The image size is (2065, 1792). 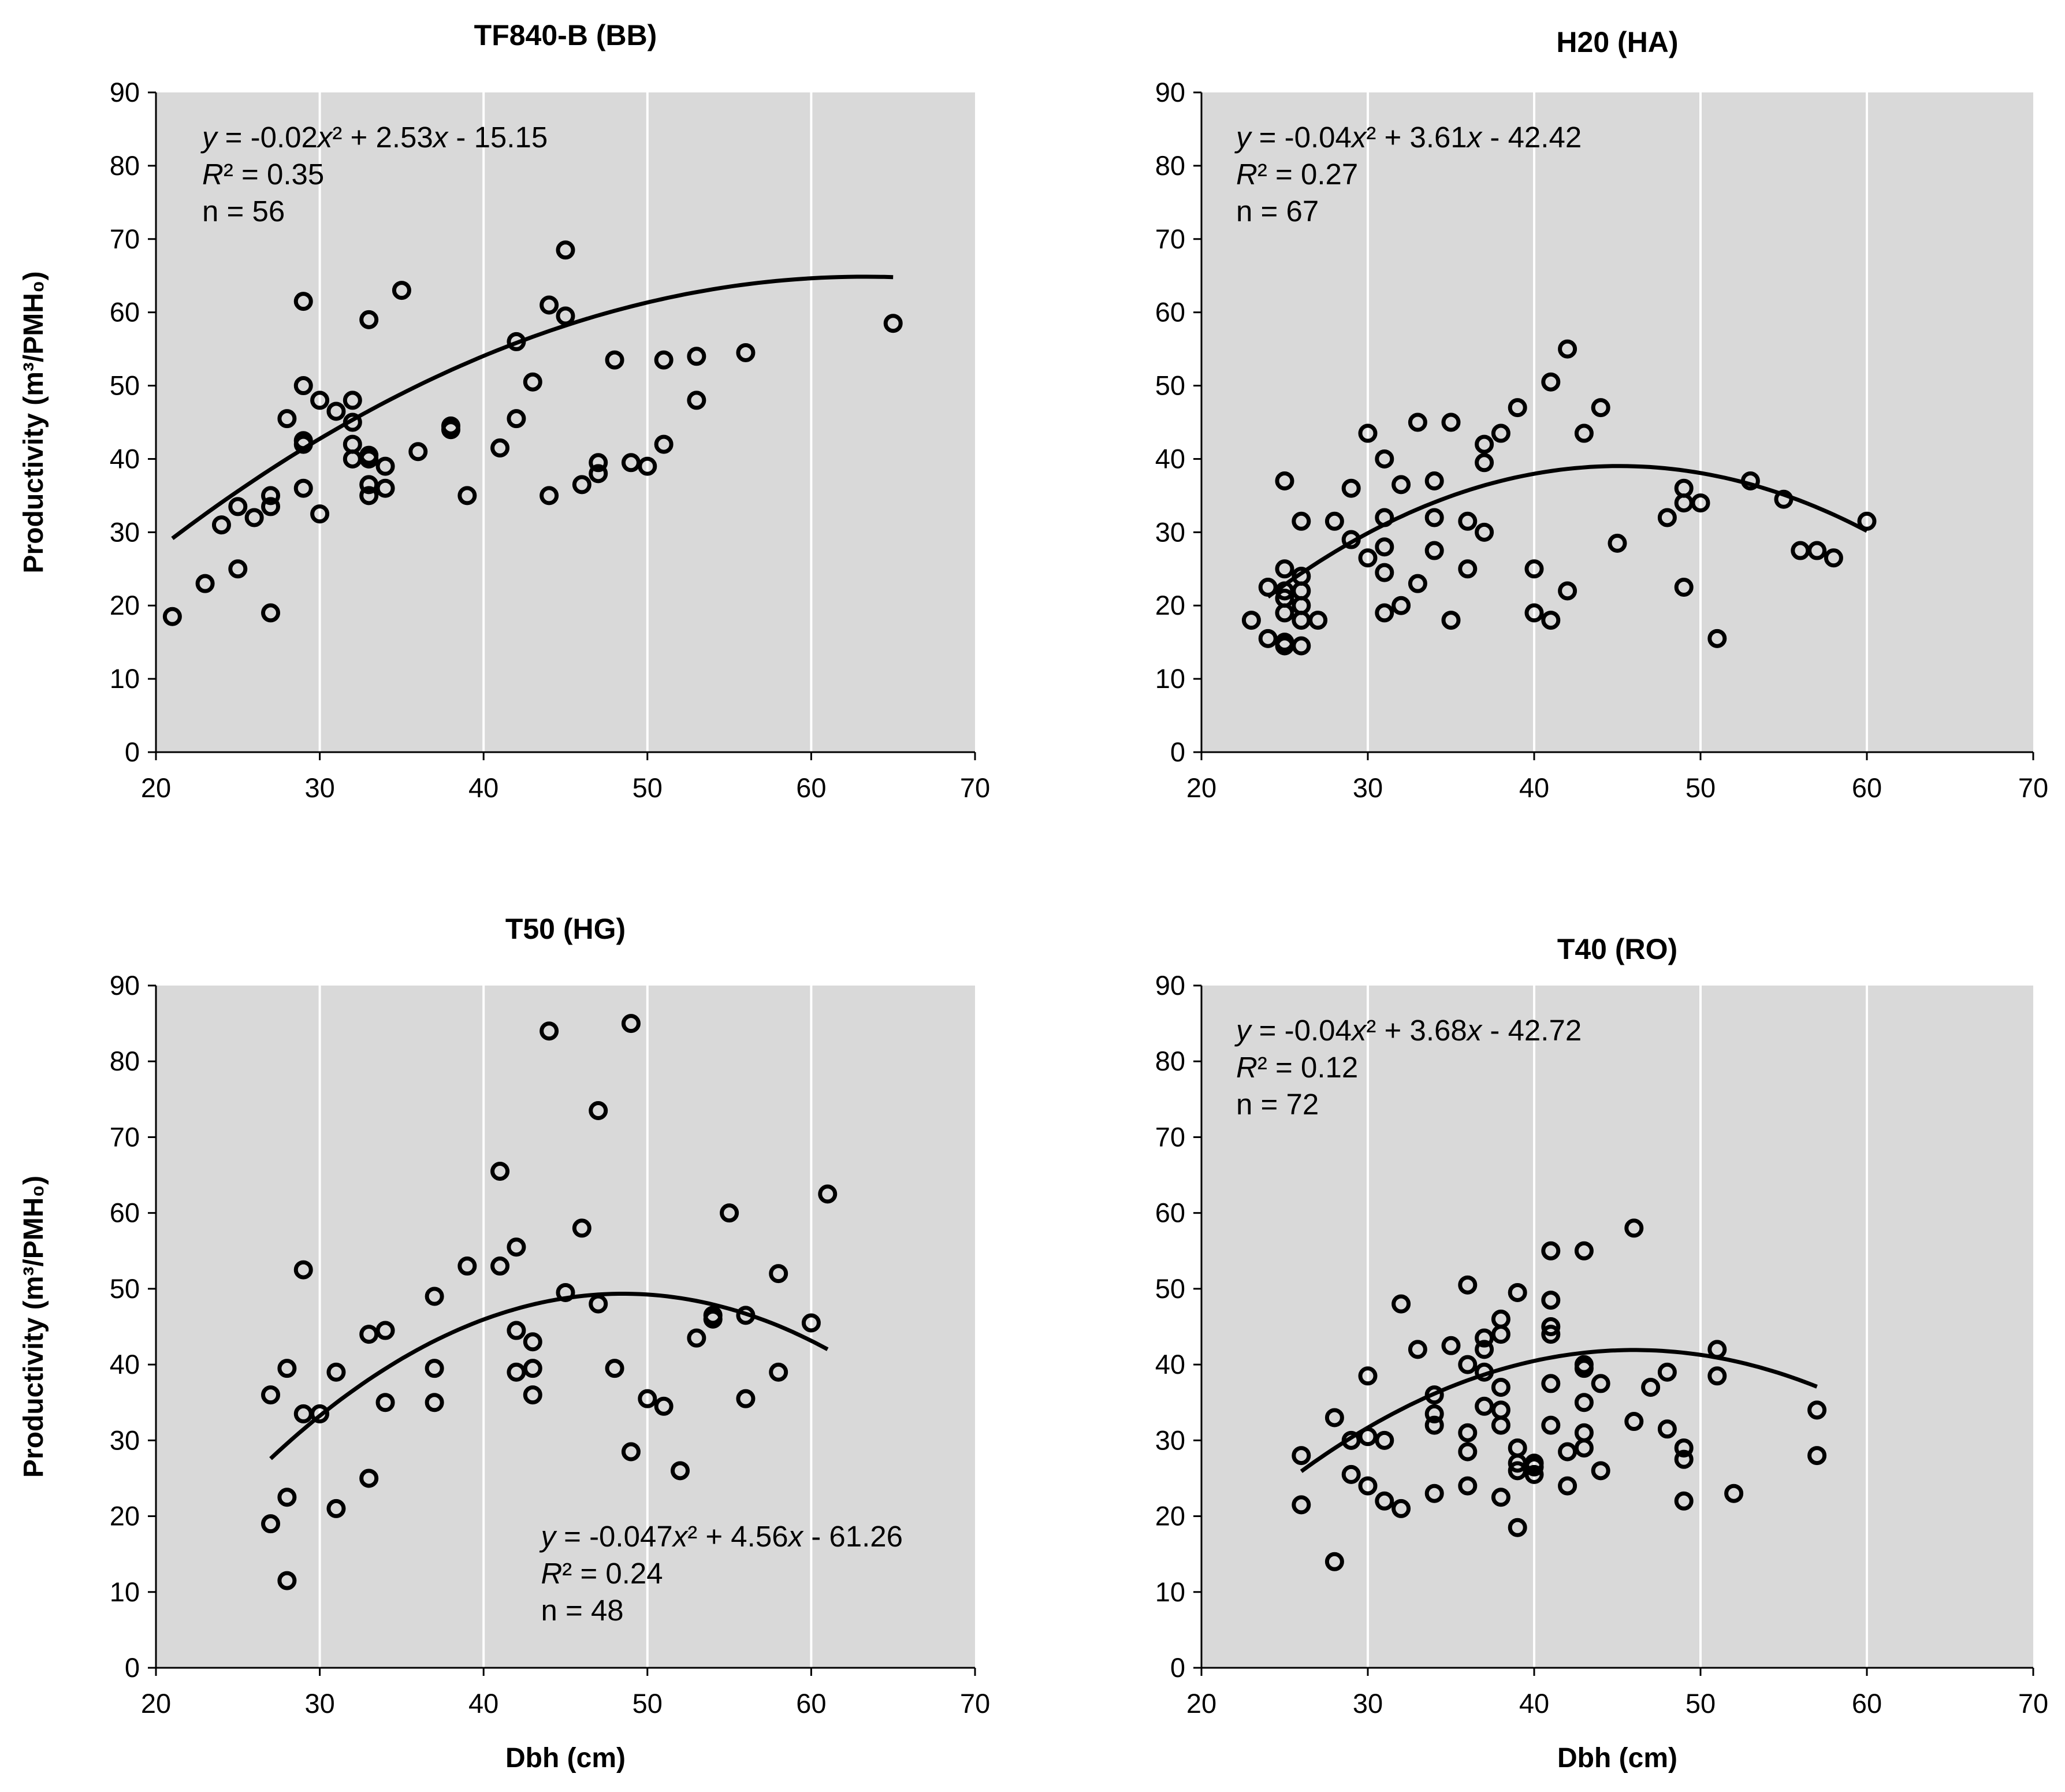 I want to click on plot-area, so click(x=1617, y=422).